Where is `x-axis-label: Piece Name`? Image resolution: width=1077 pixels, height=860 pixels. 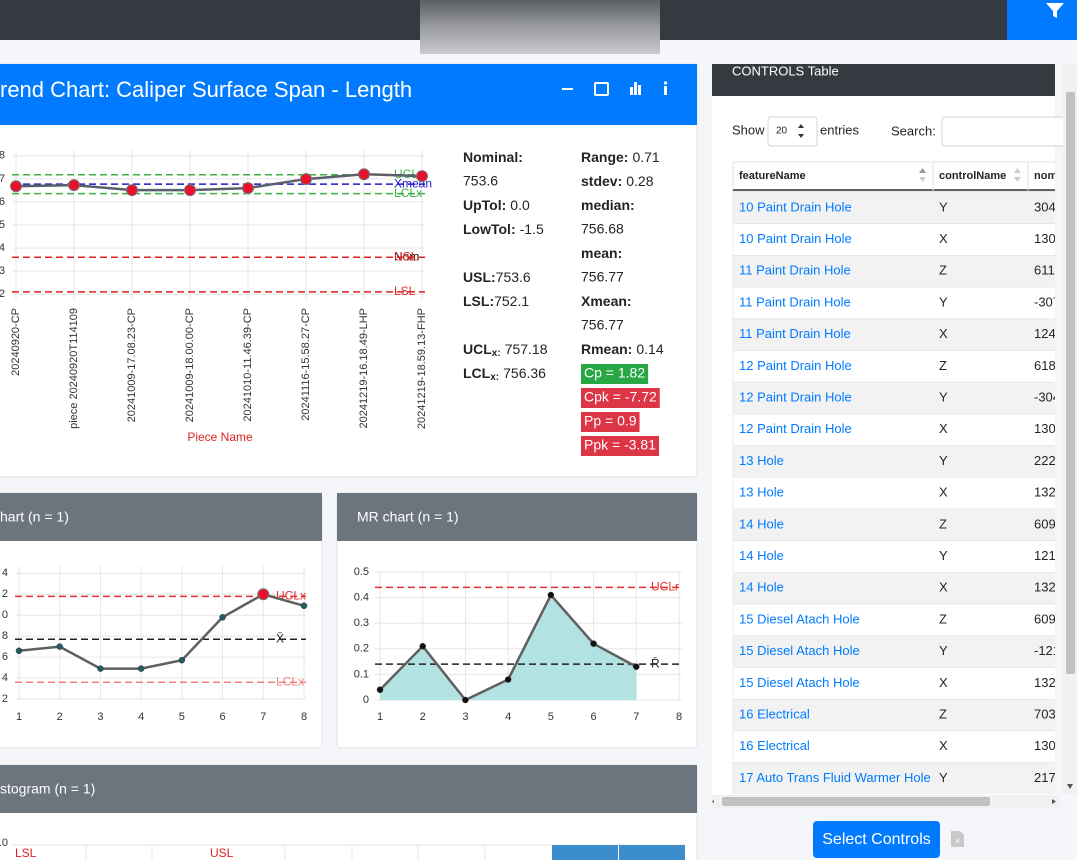
x-axis-label: Piece Name is located at coordinates (220, 437).